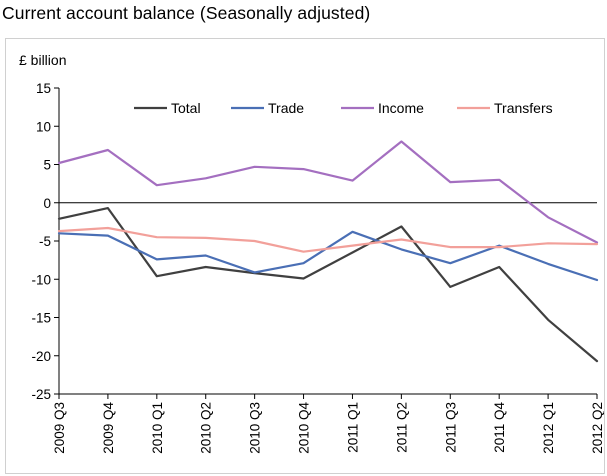 Image resolution: width=607 pixels, height=476 pixels. What do you see at coordinates (328, 239) in the screenshot?
I see `series-line-transfers` at bounding box center [328, 239].